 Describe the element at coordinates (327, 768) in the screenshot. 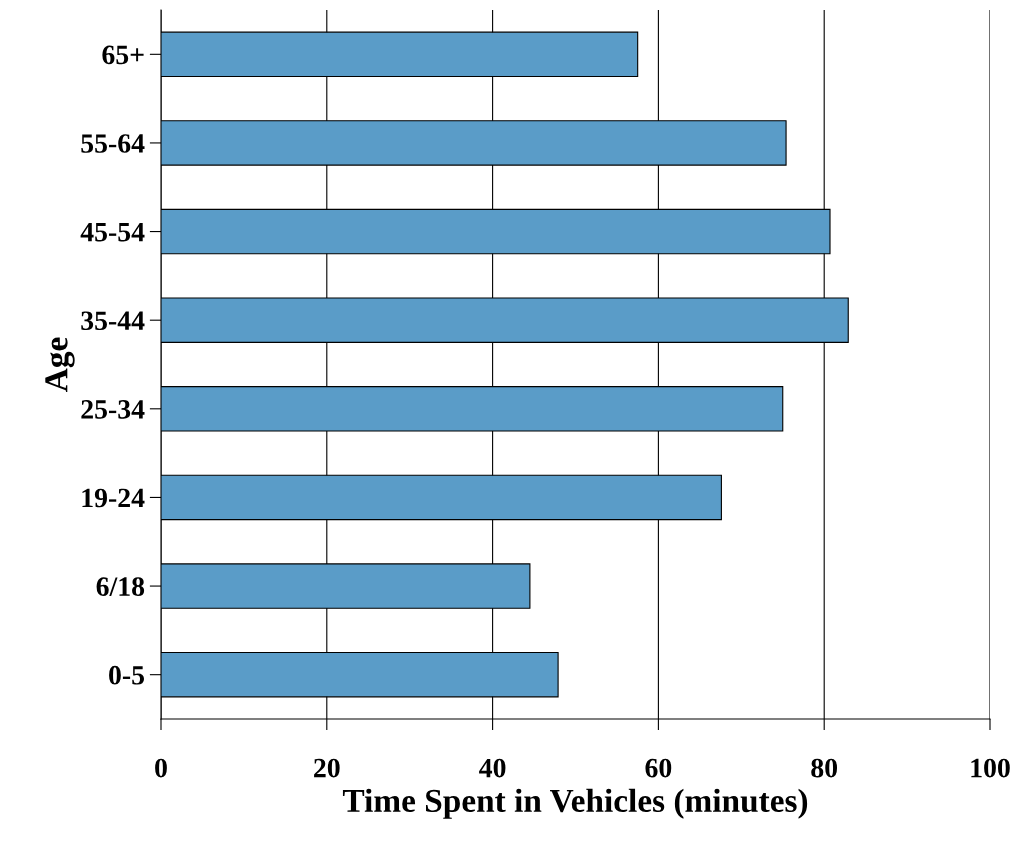

I see `x-tick-label: 20` at that location.